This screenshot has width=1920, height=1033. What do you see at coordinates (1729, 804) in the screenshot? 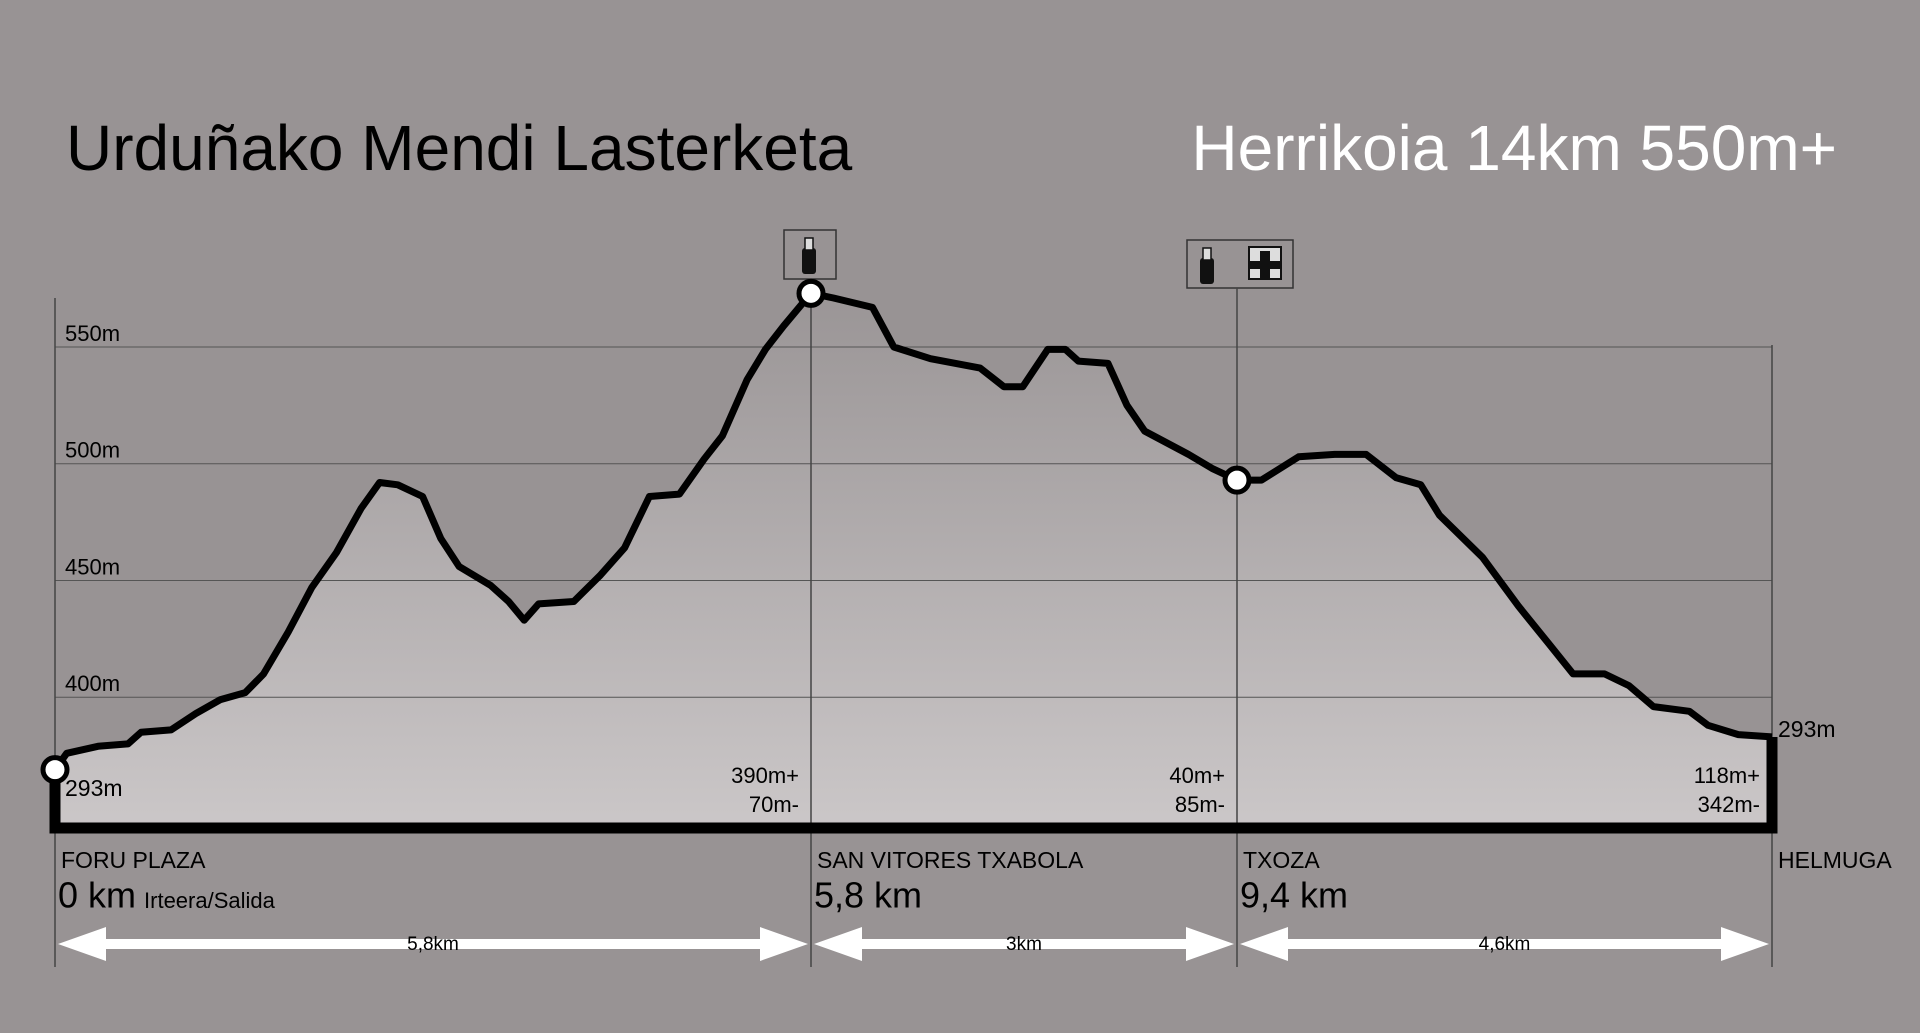
I see `descent-label: 342m-` at bounding box center [1729, 804].